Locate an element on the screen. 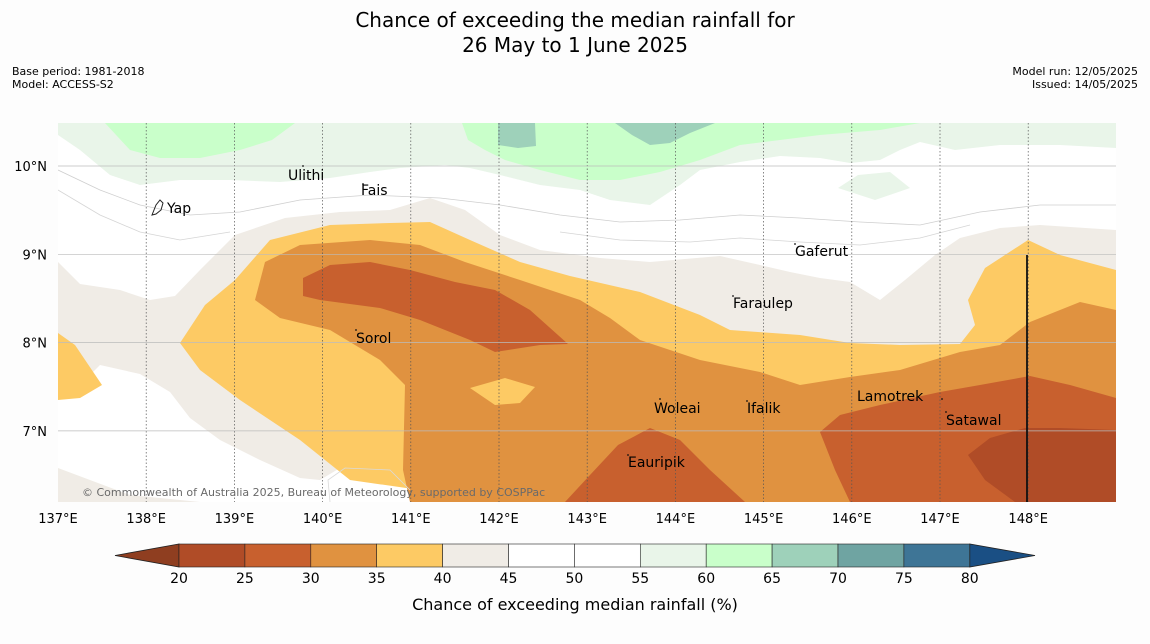 This screenshot has width=1150, height=644. place-label-ifalik: Ifalik is located at coordinates (764, 409).